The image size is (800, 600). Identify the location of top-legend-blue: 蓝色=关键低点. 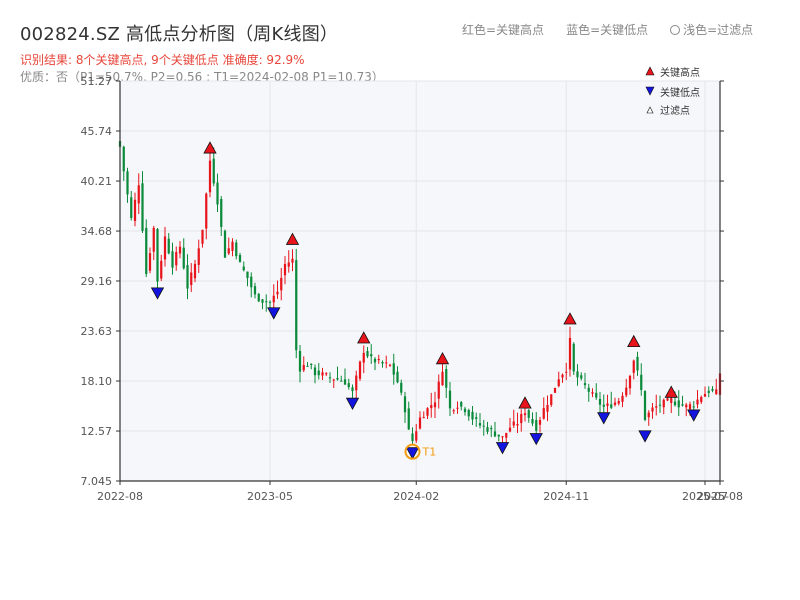
(607, 30).